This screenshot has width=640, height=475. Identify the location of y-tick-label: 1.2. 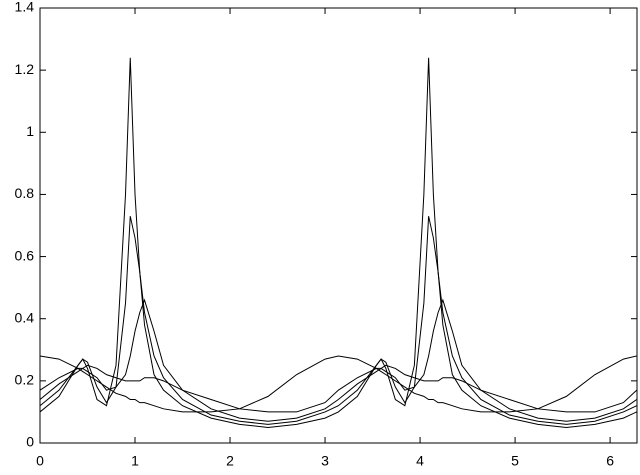
(25, 69).